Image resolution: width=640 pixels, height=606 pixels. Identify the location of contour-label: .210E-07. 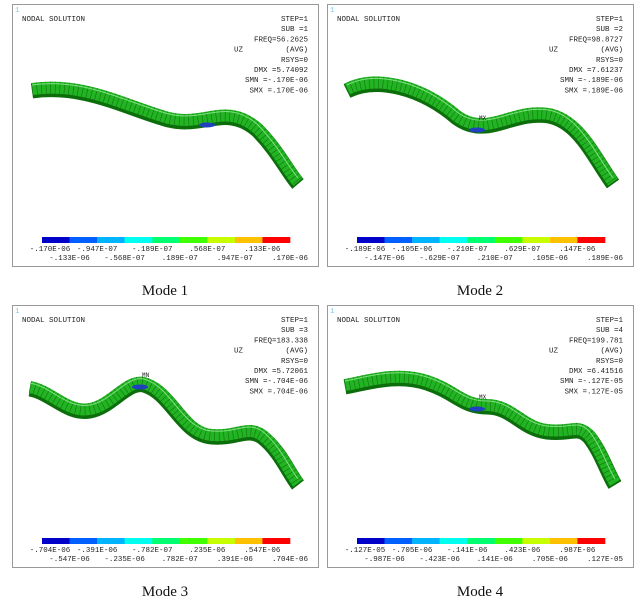
(495, 259).